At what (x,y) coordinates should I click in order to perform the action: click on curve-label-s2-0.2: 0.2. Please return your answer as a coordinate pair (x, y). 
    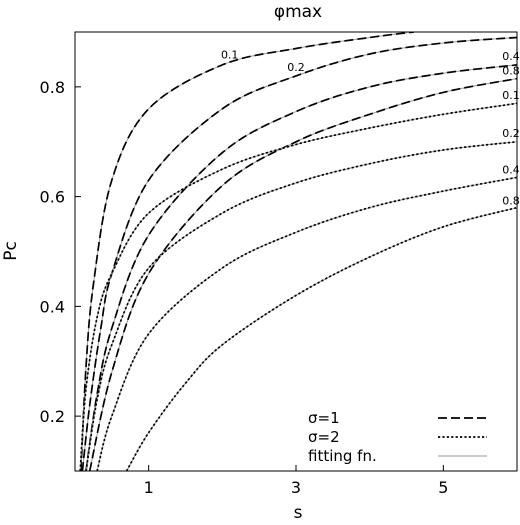
    Looking at the image, I should click on (511, 133).